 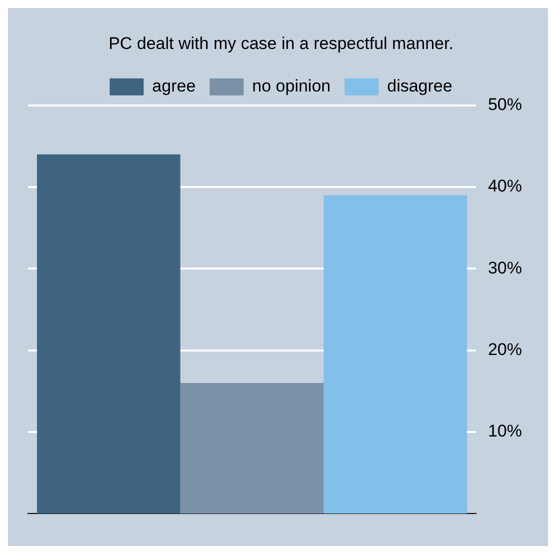 What do you see at coordinates (174, 86) in the screenshot?
I see `legend-label: agree` at bounding box center [174, 86].